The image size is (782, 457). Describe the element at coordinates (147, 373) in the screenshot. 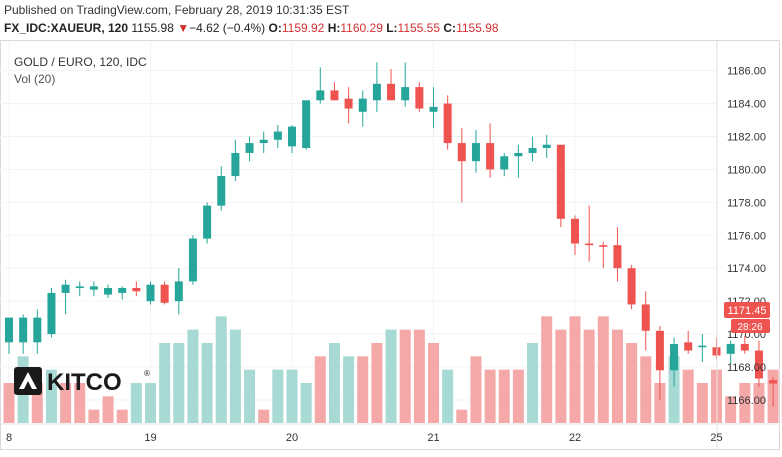

I see `kitco-registered-mark: ®` at that location.